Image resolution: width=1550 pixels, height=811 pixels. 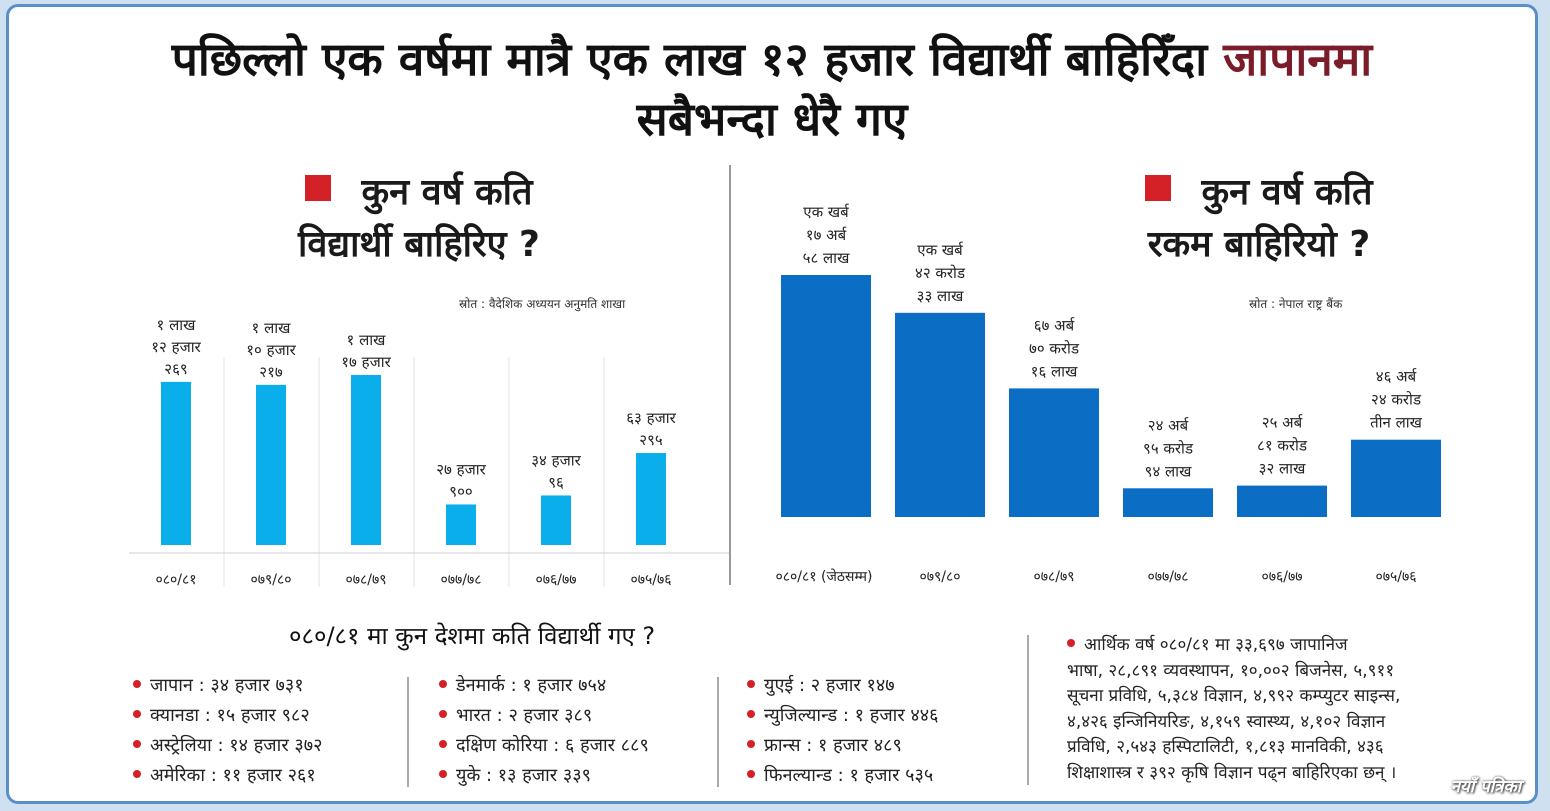 I want to click on right-chart-title-line2: रकम बाहिरियो ?, so click(x=1259, y=244).